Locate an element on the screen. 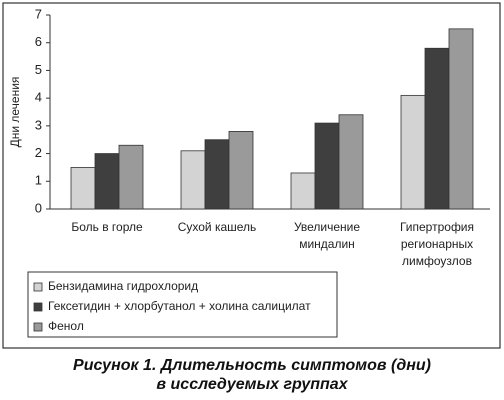 The width and height of the screenshot is (504, 400). y-tick-label: 7 is located at coordinates (38, 13).